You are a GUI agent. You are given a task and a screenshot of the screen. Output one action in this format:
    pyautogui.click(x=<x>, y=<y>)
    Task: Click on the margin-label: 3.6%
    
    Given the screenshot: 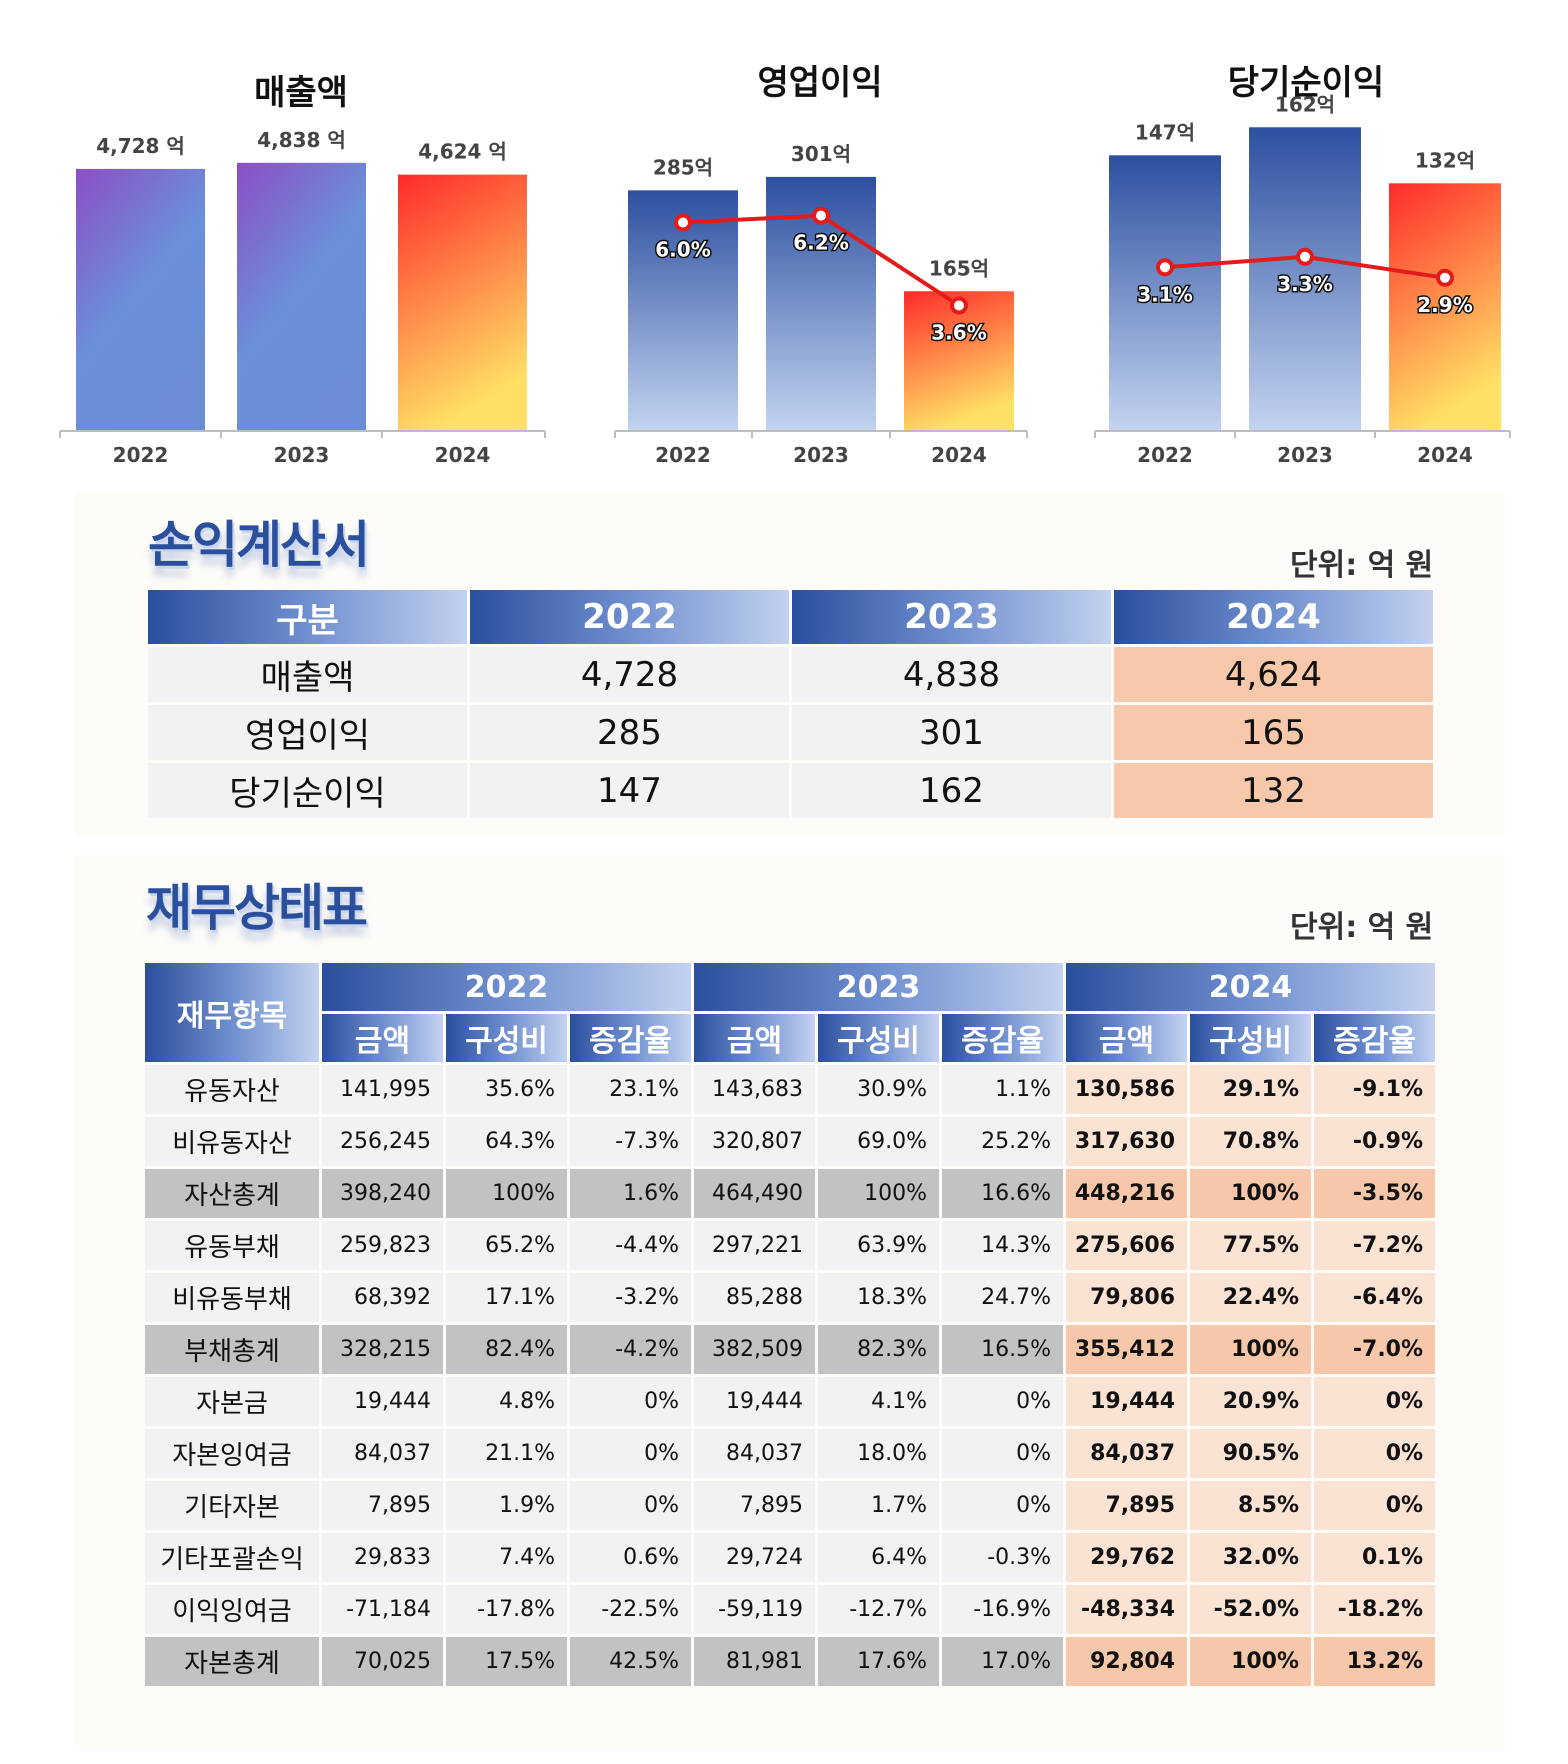 What is the action you would take?
    pyautogui.click(x=958, y=333)
    